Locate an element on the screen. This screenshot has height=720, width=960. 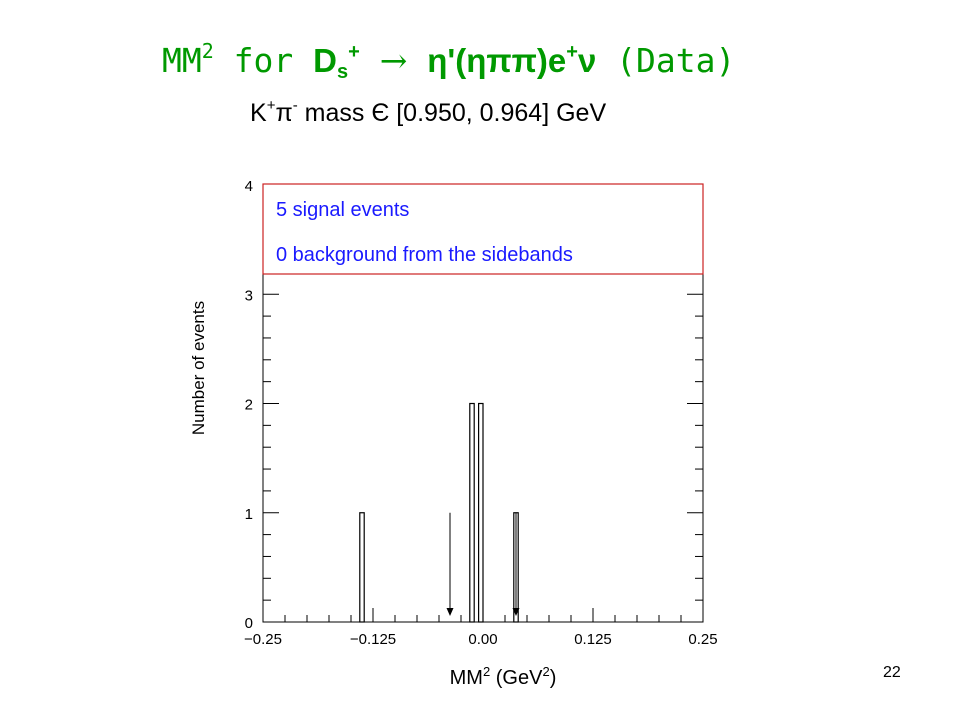
title-arrow: → is located at coordinates (393, 60).